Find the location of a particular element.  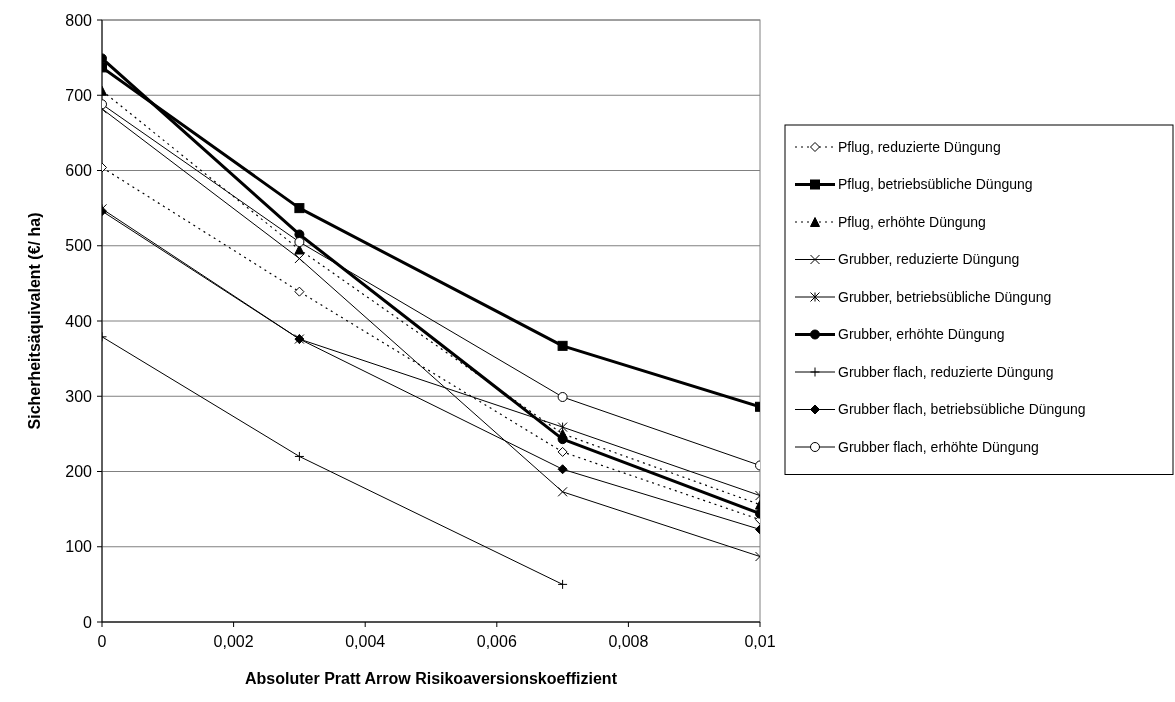

x-tick-label: 0,002 is located at coordinates (233, 641).